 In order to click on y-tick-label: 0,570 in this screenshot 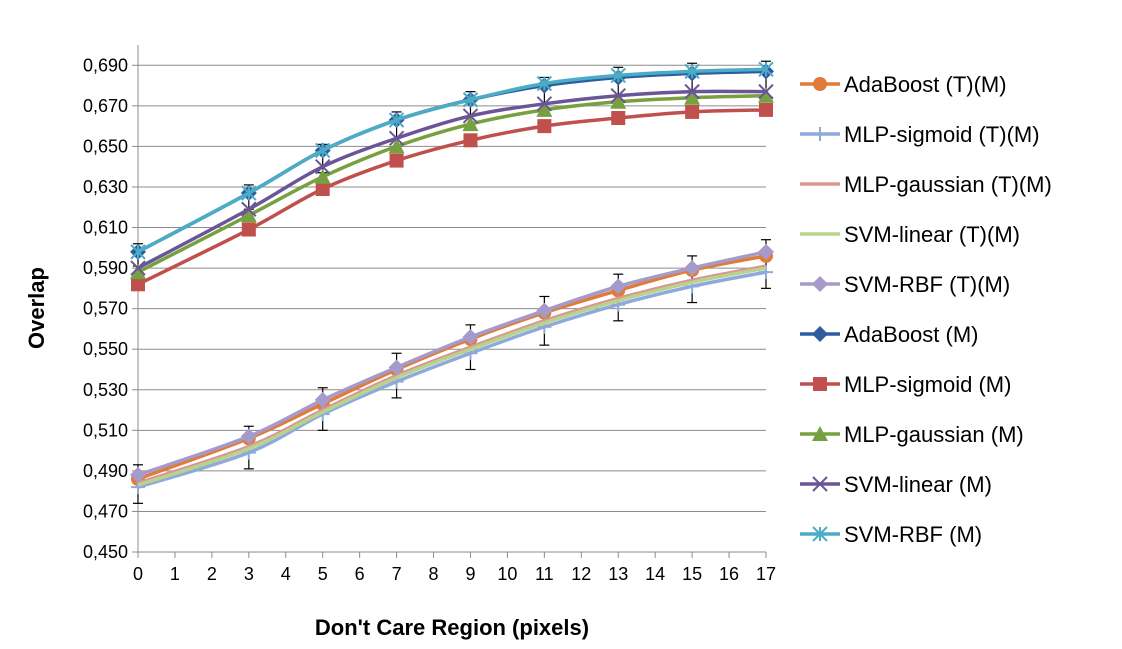, I will do `click(105, 309)`.